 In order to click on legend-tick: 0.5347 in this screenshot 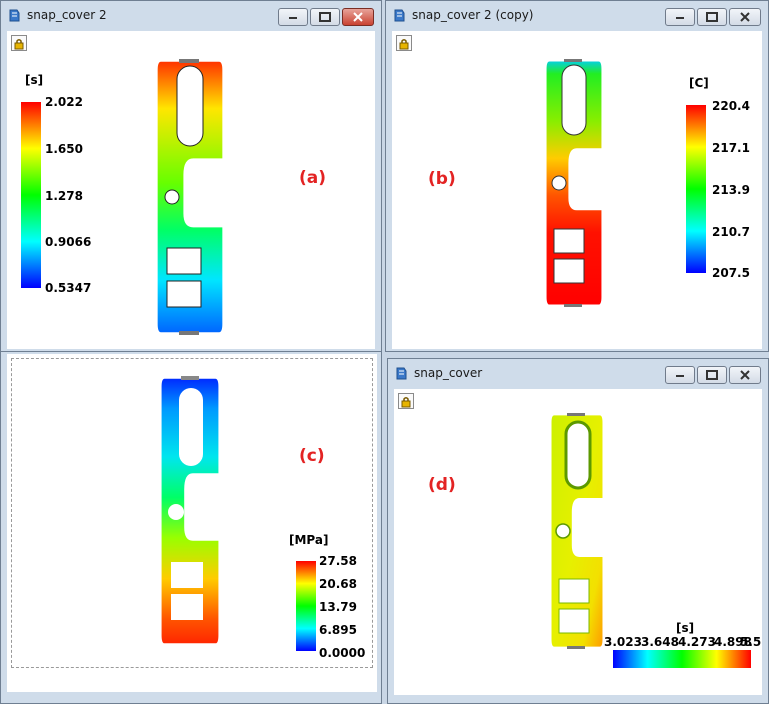, I will do `click(68, 288)`.